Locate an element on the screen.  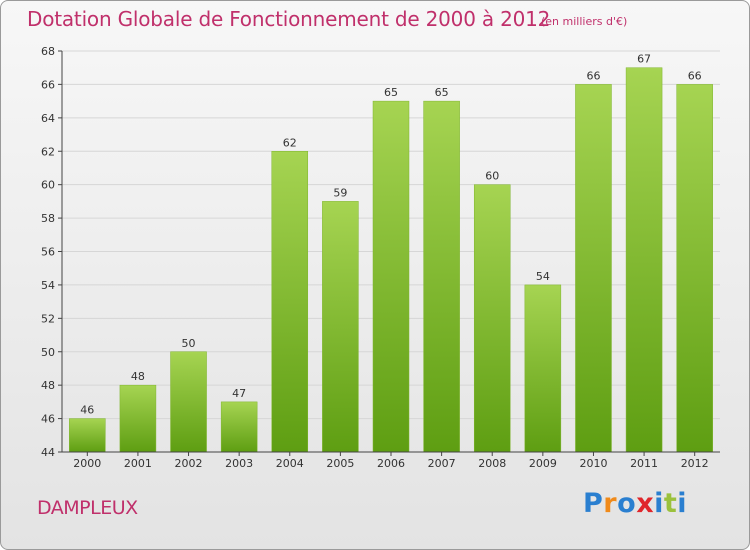
y-tick-label: 56 is located at coordinates (48, 252).